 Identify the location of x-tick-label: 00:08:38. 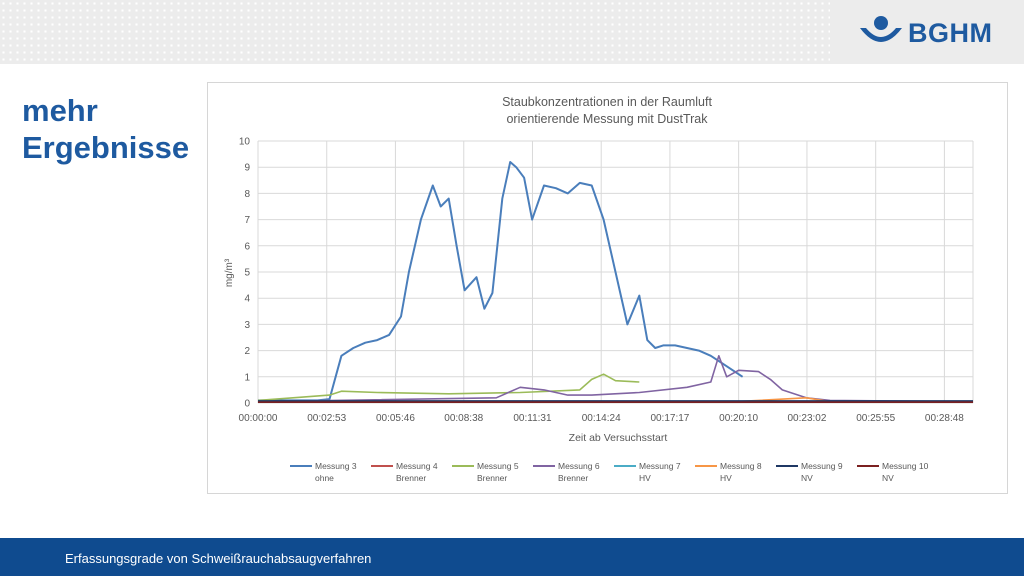
(463, 418).